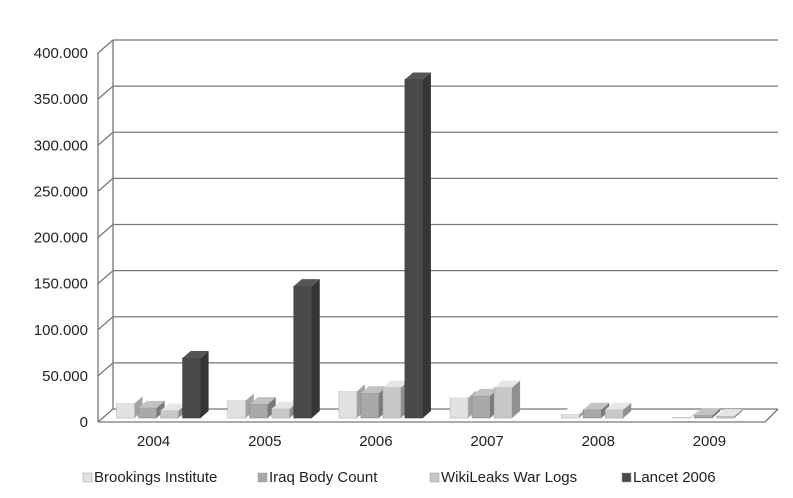  What do you see at coordinates (598, 441) in the screenshot?
I see `x-tick-label: 2008` at bounding box center [598, 441].